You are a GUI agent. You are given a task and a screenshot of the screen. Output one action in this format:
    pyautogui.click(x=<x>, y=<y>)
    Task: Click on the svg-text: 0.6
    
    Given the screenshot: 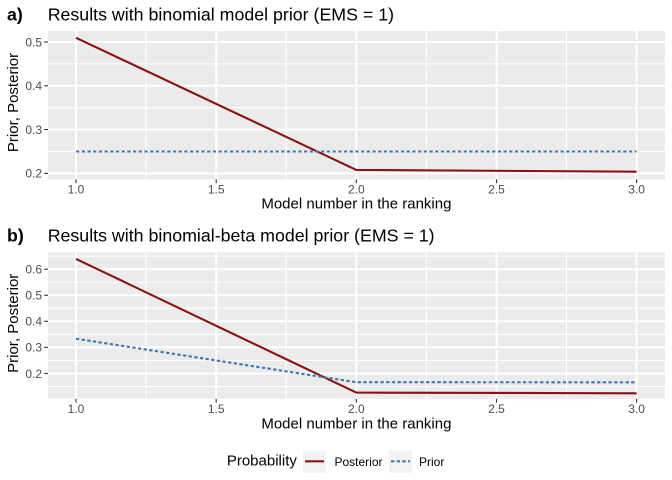 What is the action you would take?
    pyautogui.click(x=33, y=270)
    